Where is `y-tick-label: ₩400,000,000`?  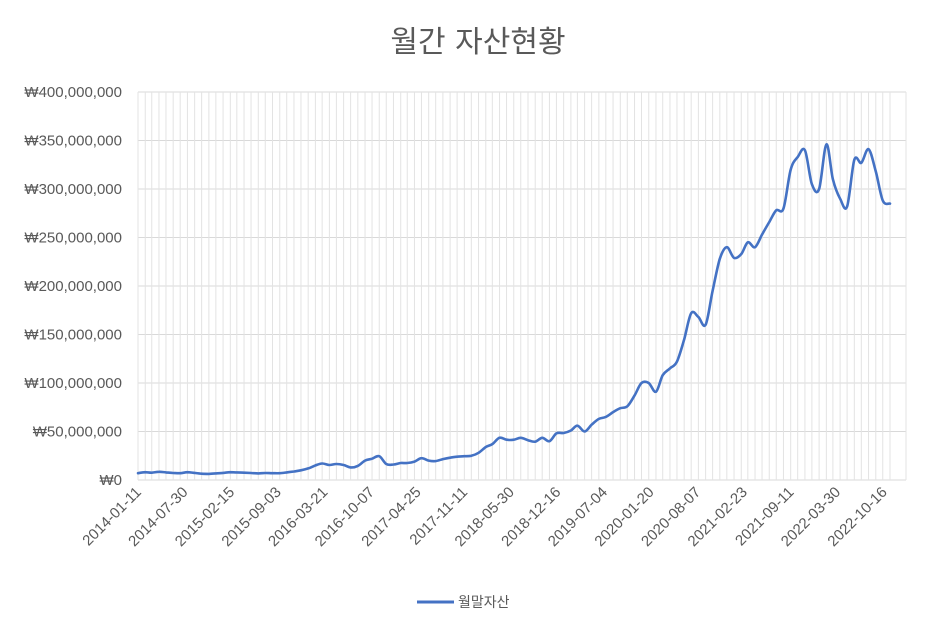 y-tick-label: ₩400,000,000 is located at coordinates (73, 92).